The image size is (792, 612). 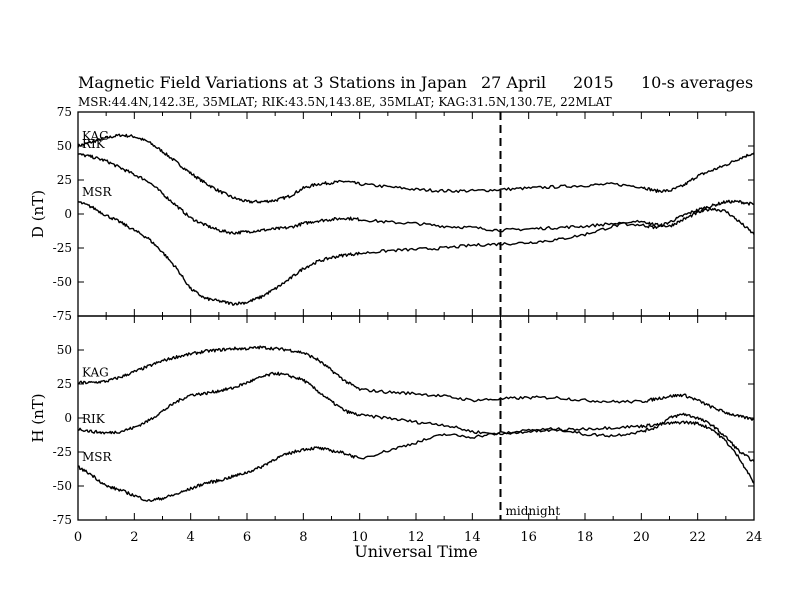 What do you see at coordinates (528, 537) in the screenshot?
I see `x-tick-label: 16` at bounding box center [528, 537].